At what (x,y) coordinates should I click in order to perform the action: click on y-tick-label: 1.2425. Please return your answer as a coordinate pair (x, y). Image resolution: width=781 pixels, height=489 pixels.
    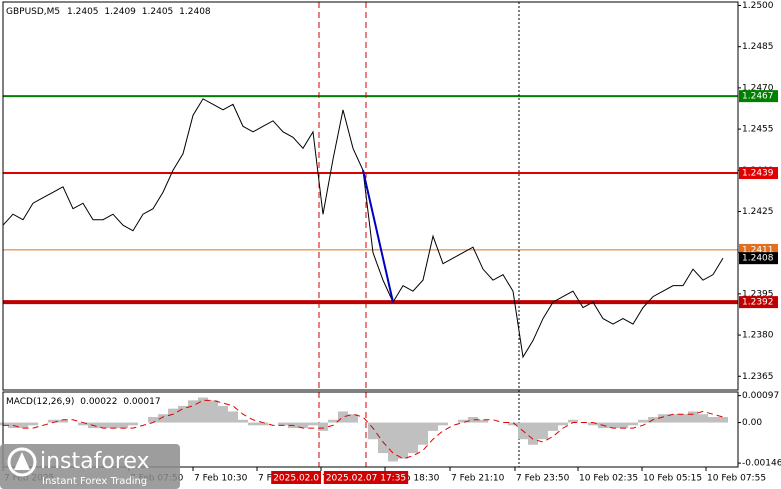
    Looking at the image, I should click on (758, 212).